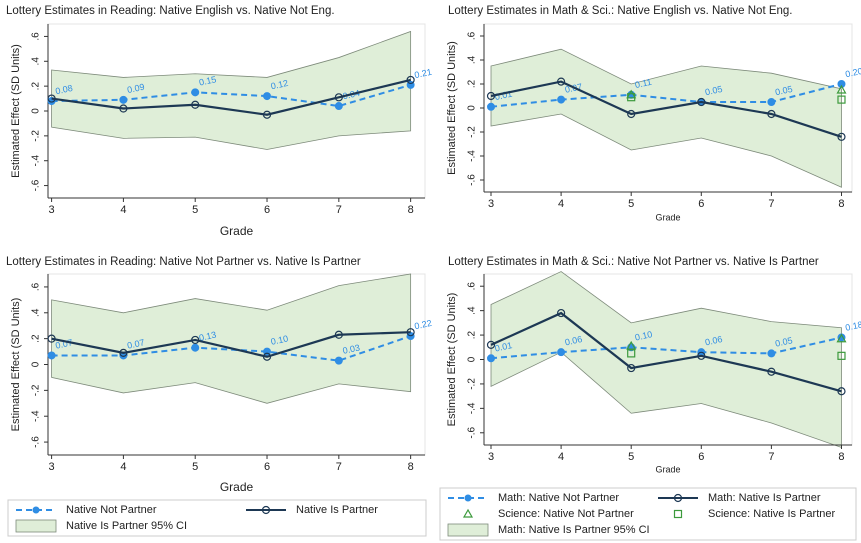 This screenshot has width=861, height=543. What do you see at coordinates (195, 467) in the screenshot?
I see `x-tick-label: 5` at bounding box center [195, 467].